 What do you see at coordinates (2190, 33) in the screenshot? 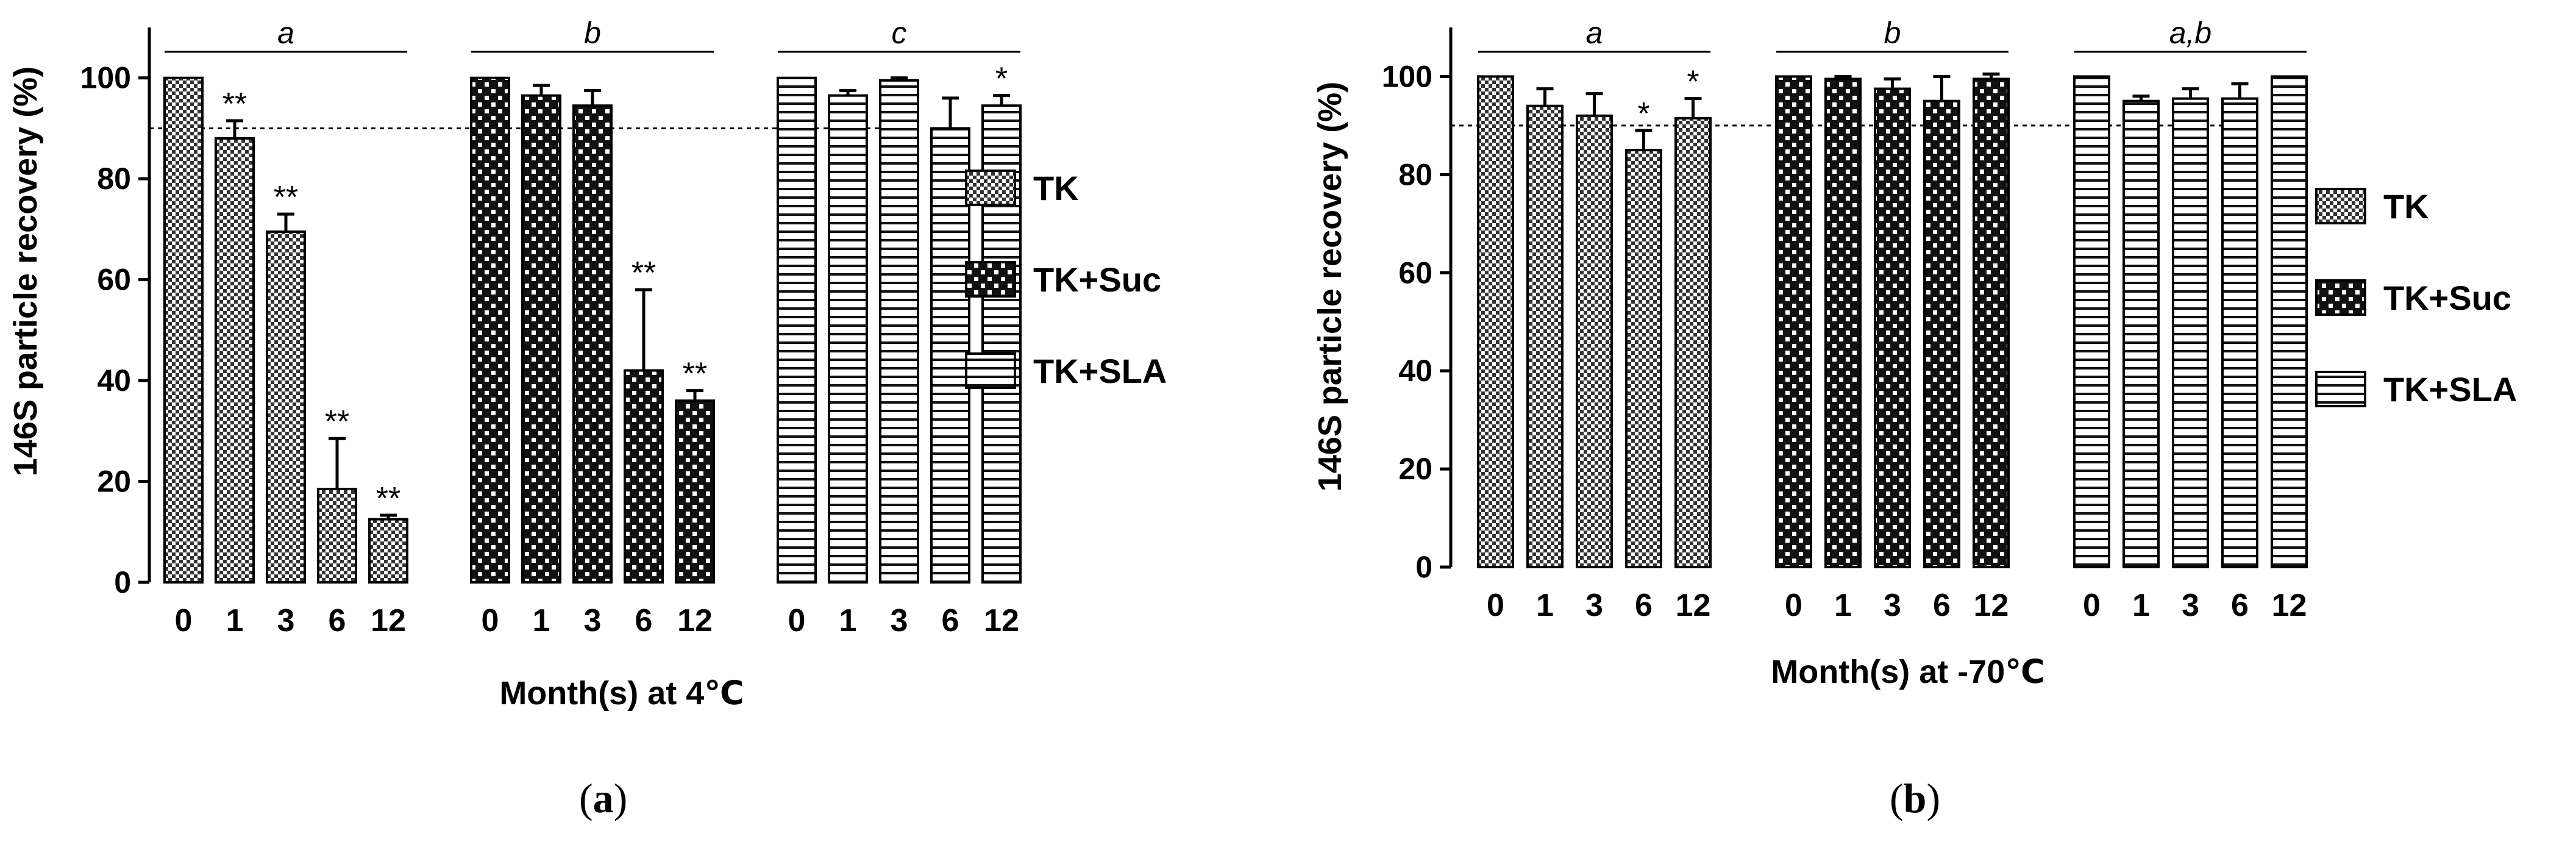
I see `panel-b-group-letter: a,b` at bounding box center [2190, 33].